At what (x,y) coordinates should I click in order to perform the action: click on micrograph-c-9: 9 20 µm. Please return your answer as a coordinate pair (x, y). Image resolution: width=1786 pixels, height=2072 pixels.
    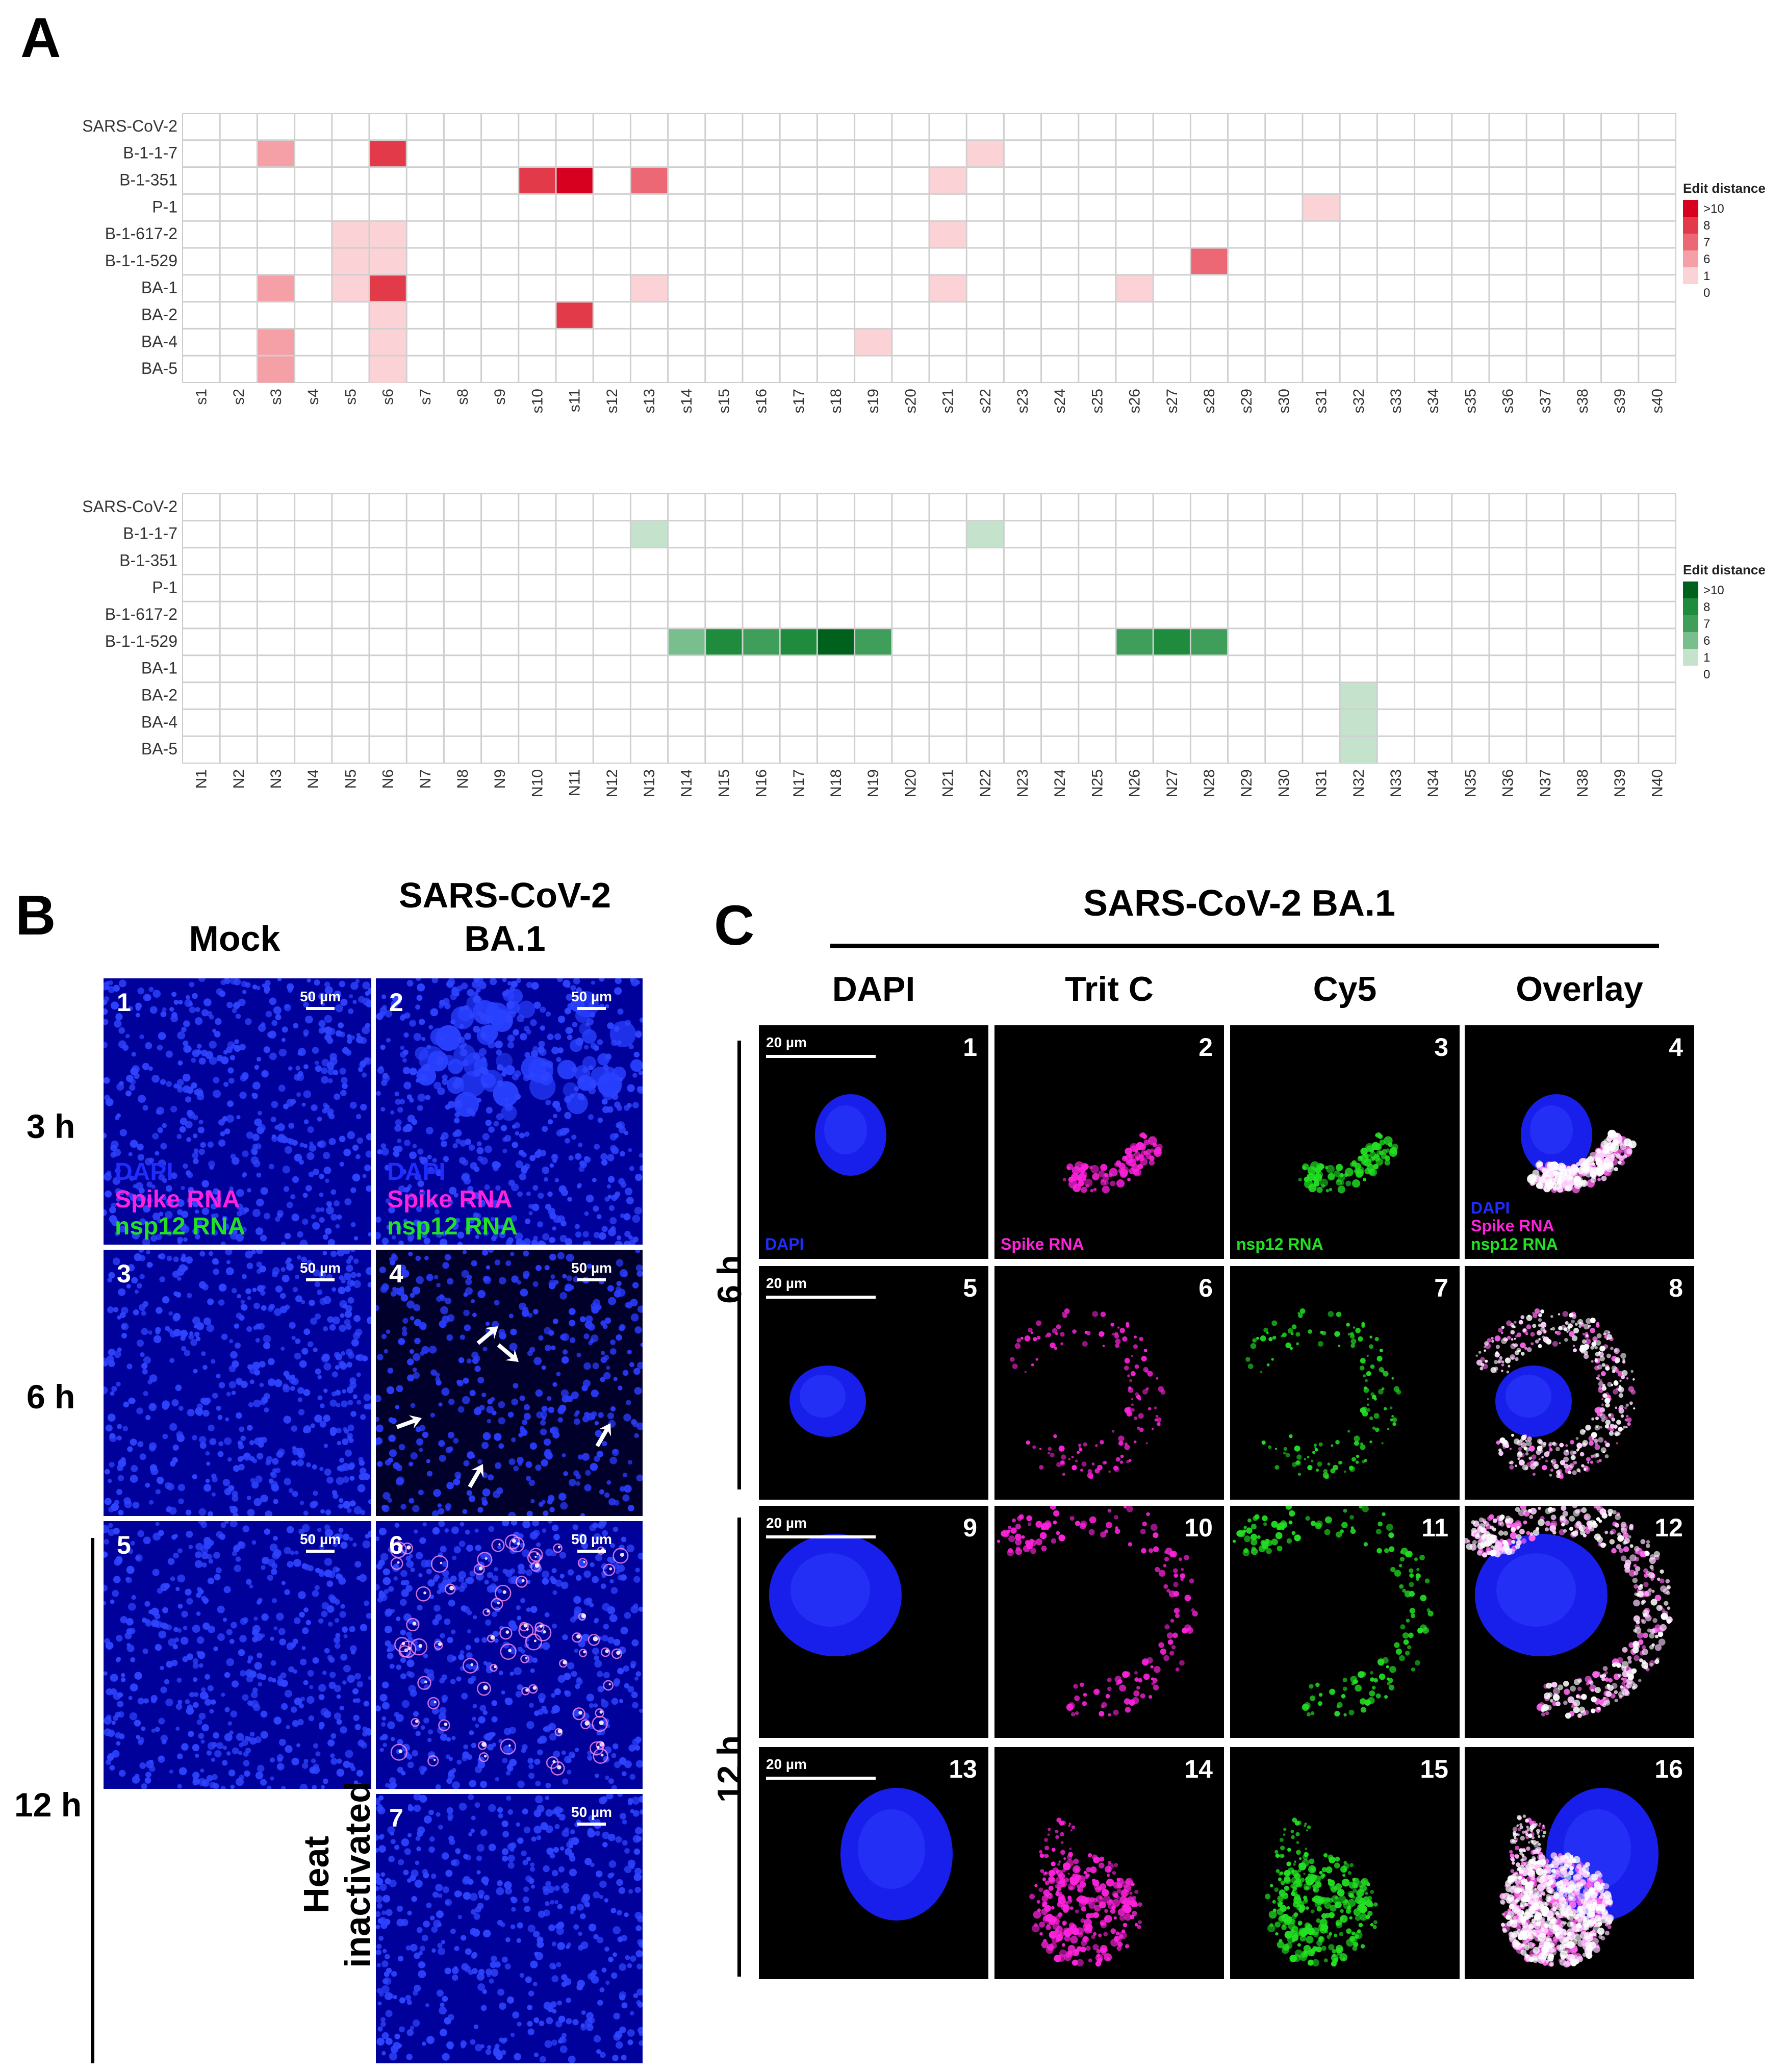
    Looking at the image, I should click on (873, 1622).